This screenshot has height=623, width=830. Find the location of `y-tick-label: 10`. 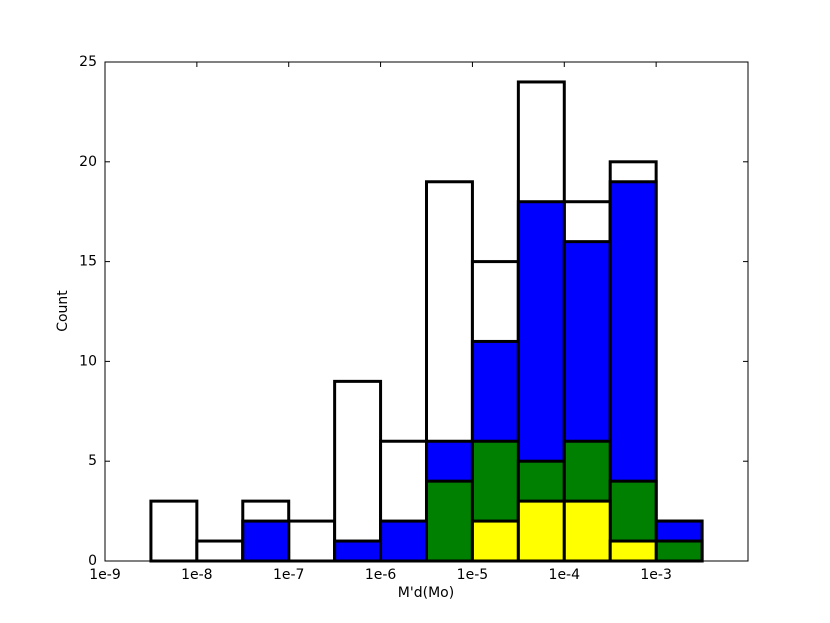

y-tick-label: 10 is located at coordinates (88, 361).